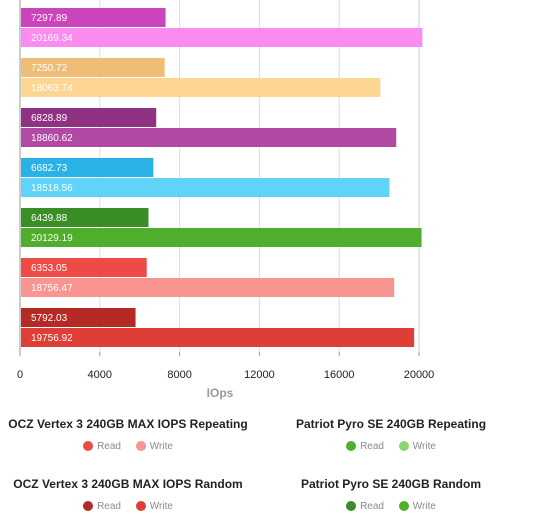 The image size is (560, 516). What do you see at coordinates (52, 138) in the screenshot?
I see `bar-value-label: 18860.62` at bounding box center [52, 138].